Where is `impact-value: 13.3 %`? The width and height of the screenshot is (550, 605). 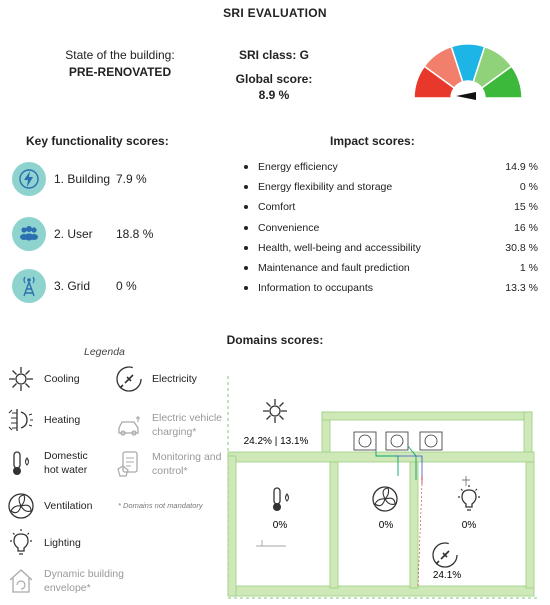 impact-value: 13.3 % is located at coordinates (521, 288).